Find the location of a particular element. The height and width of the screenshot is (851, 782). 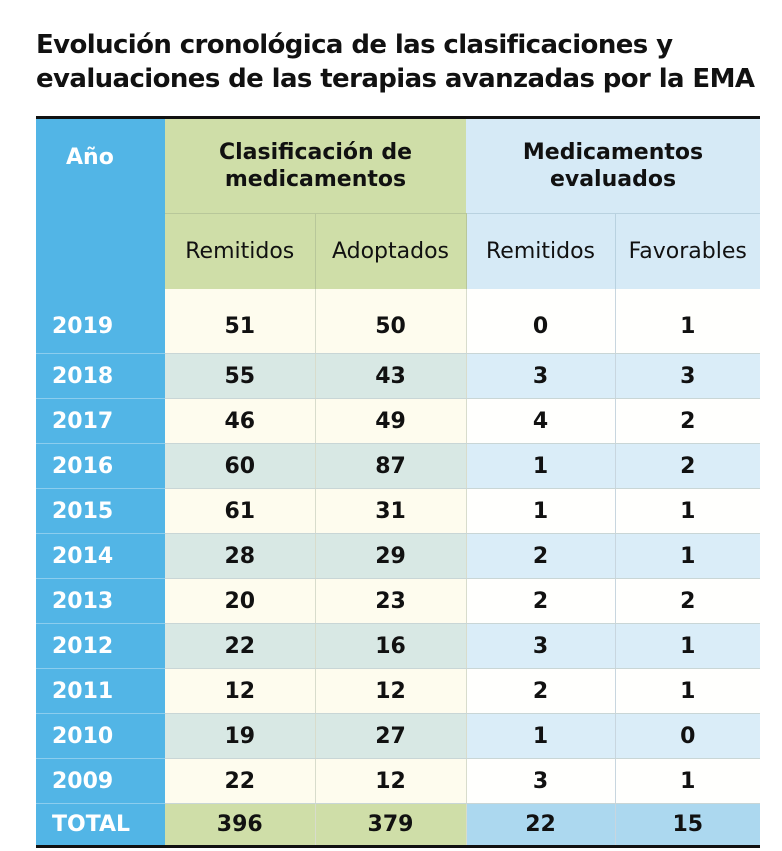

cell-adoptados: 87 is located at coordinates (391, 466).